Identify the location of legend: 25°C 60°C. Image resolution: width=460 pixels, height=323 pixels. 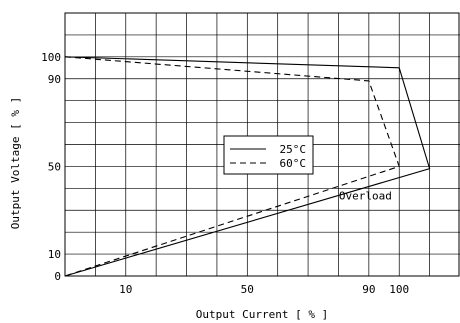
(268, 155).